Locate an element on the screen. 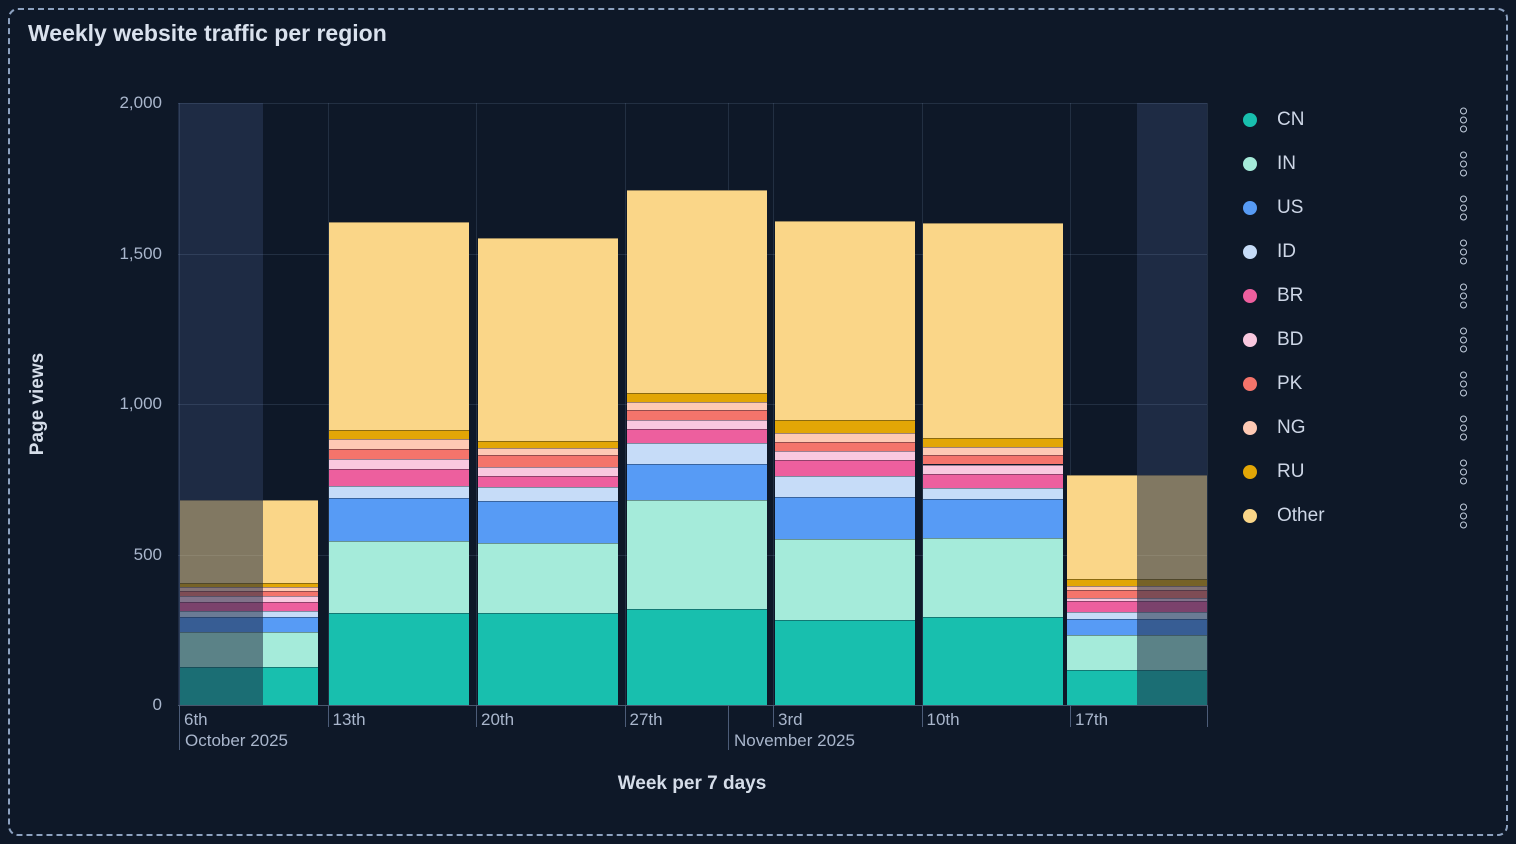 The image size is (1516, 844). legend-item-pk: PK is located at coordinates (1356, 384).